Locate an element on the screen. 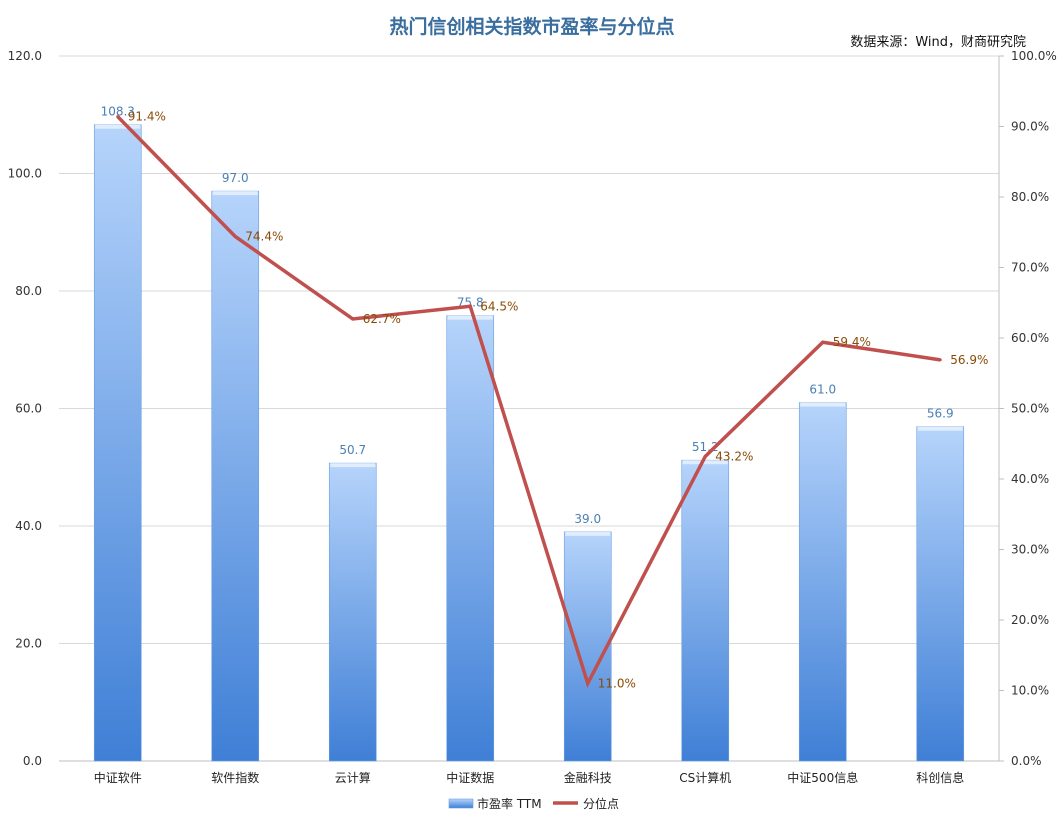 The image size is (1064, 828). chart-title: 热门信创相关指数市盈率与分位点 is located at coordinates (532, 27).